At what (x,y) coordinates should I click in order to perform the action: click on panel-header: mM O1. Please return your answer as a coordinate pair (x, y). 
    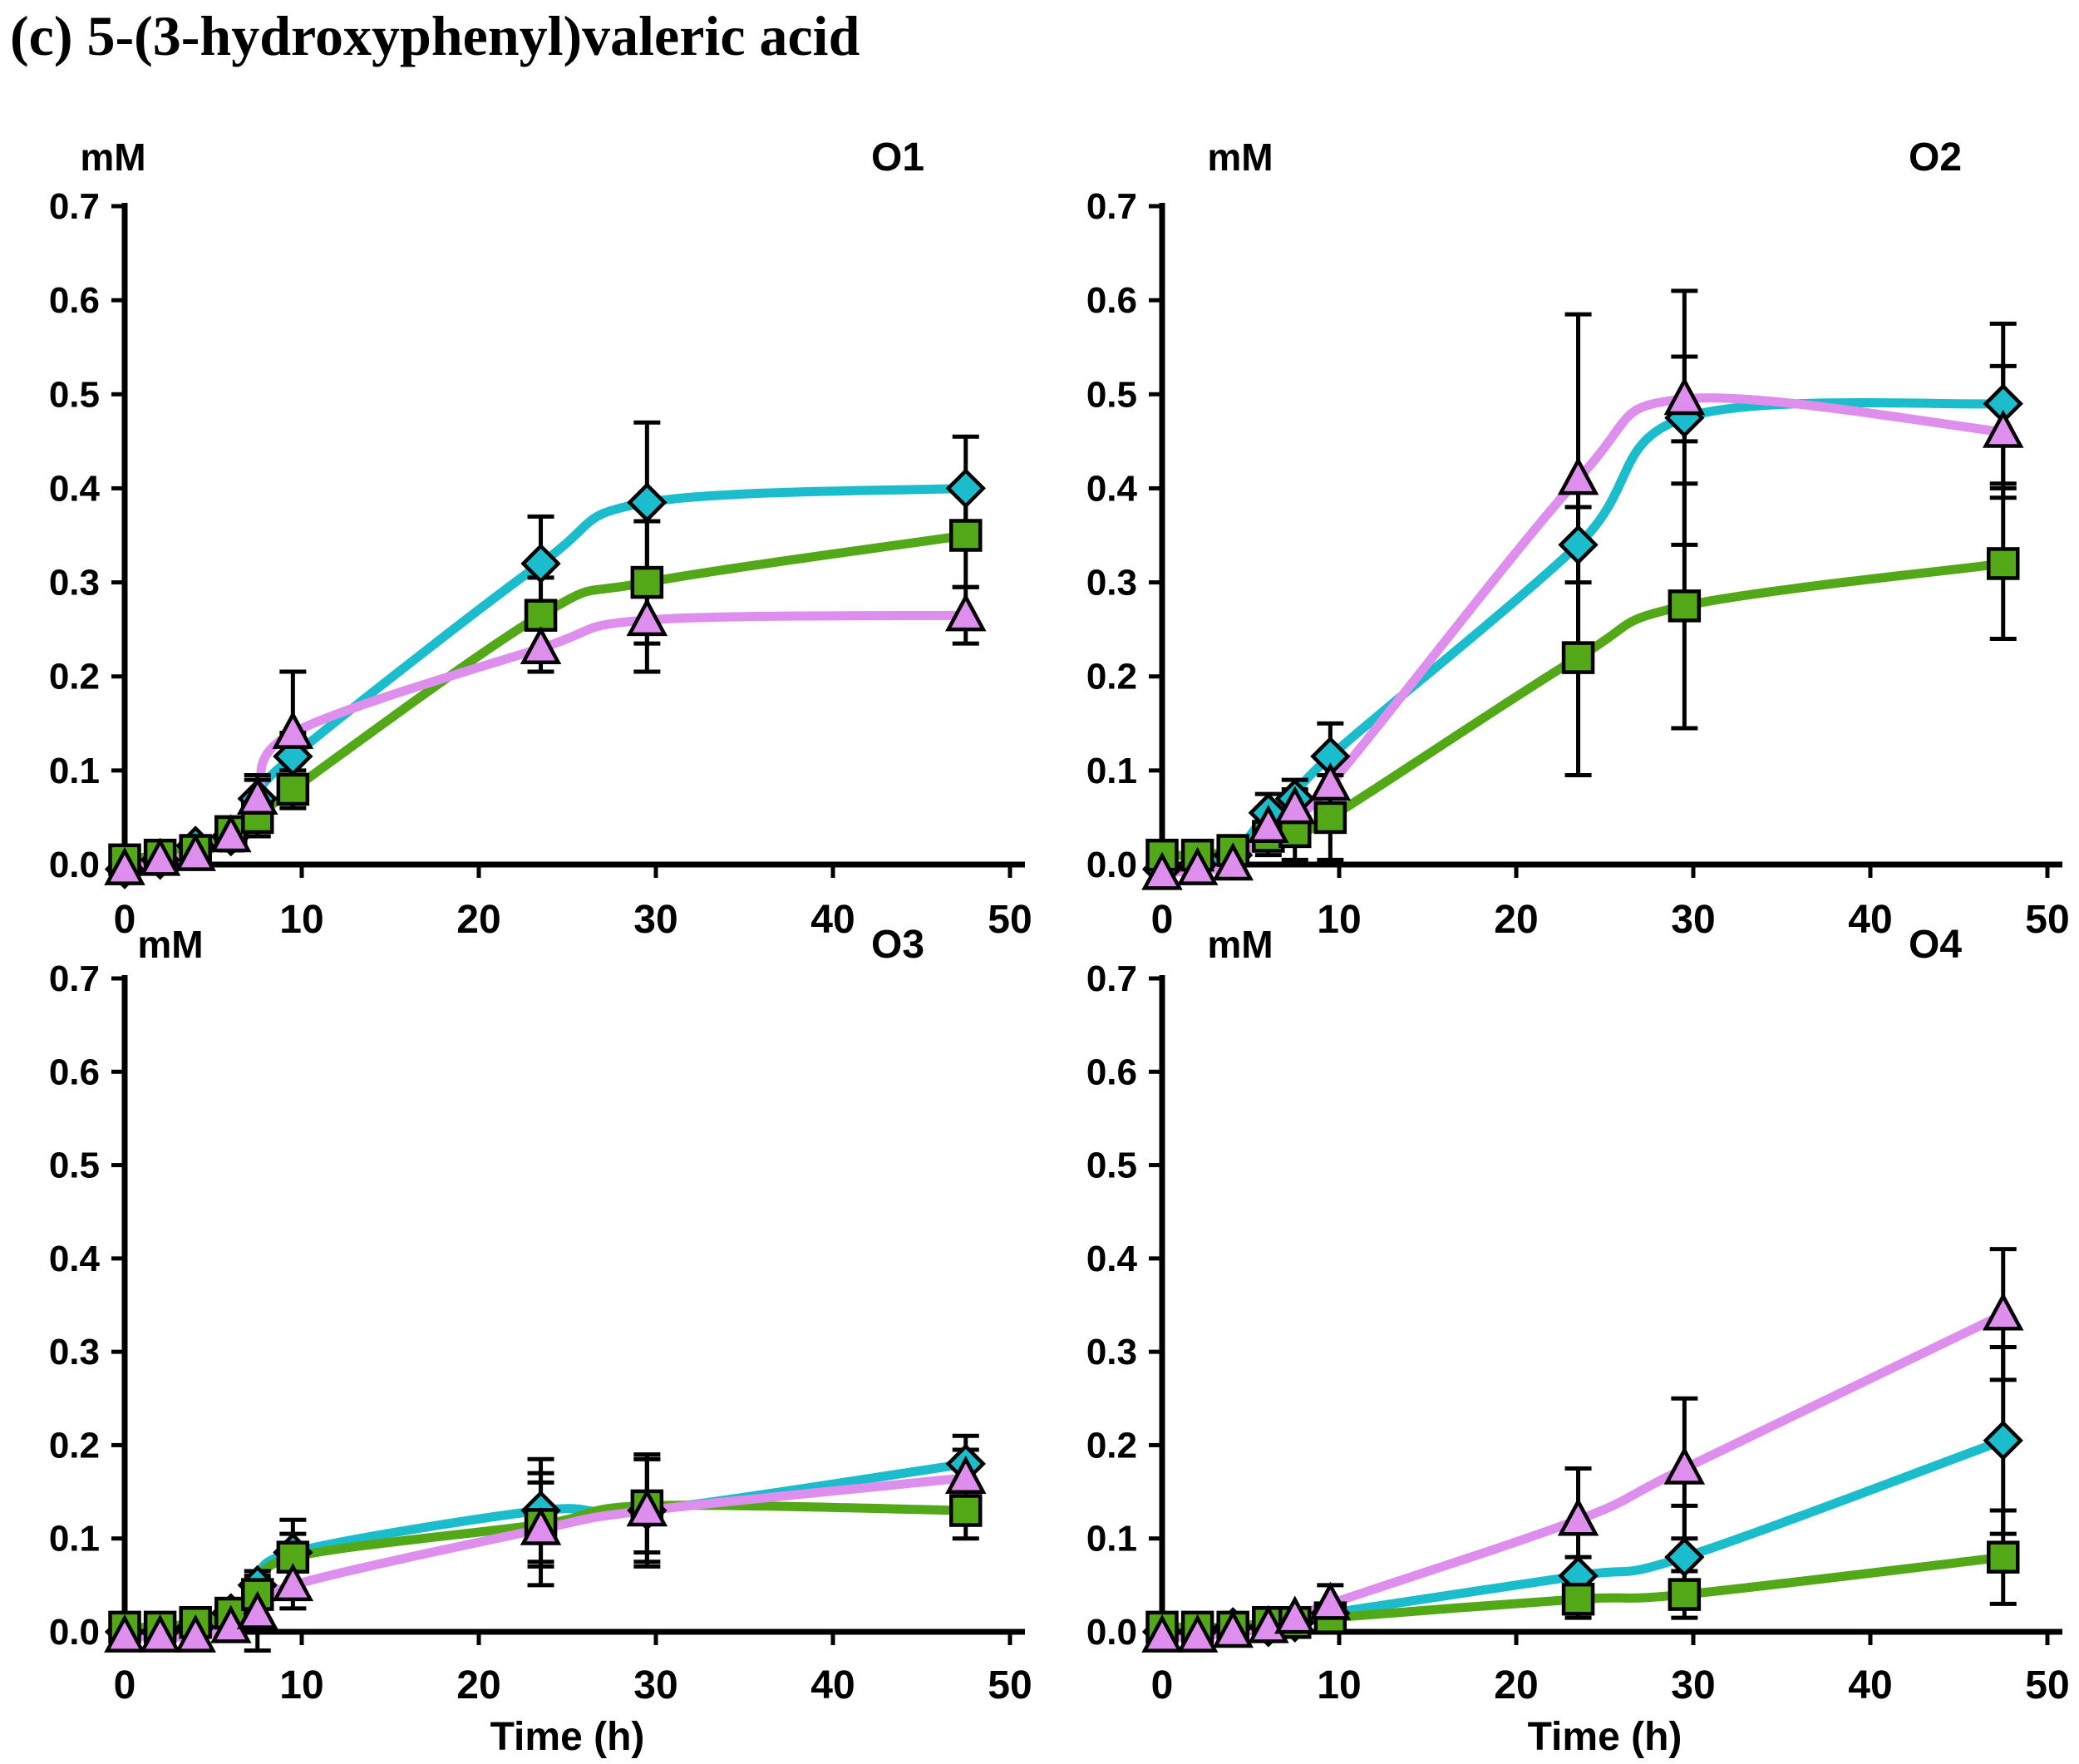
    Looking at the image, I should click on (502, 158).